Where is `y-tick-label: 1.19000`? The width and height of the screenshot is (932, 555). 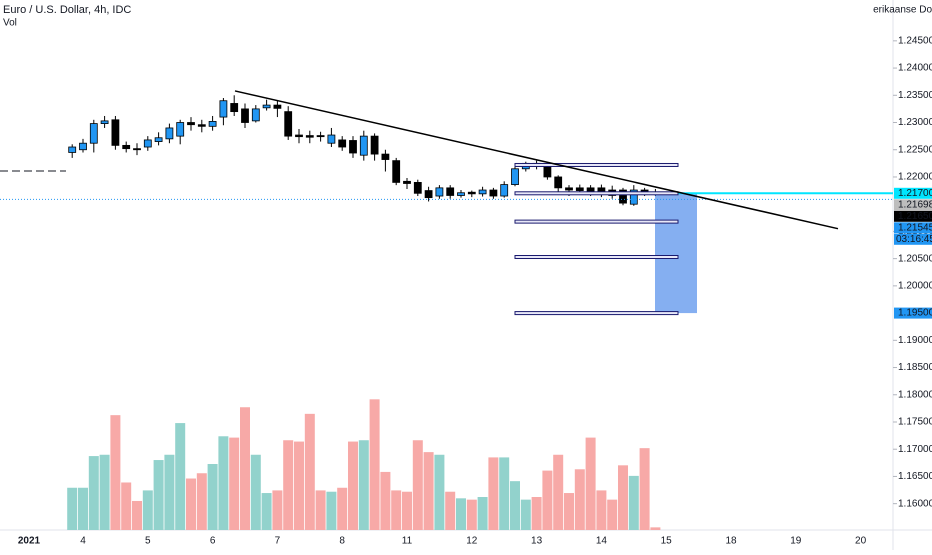
y-tick-label: 1.19000 is located at coordinates (915, 340).